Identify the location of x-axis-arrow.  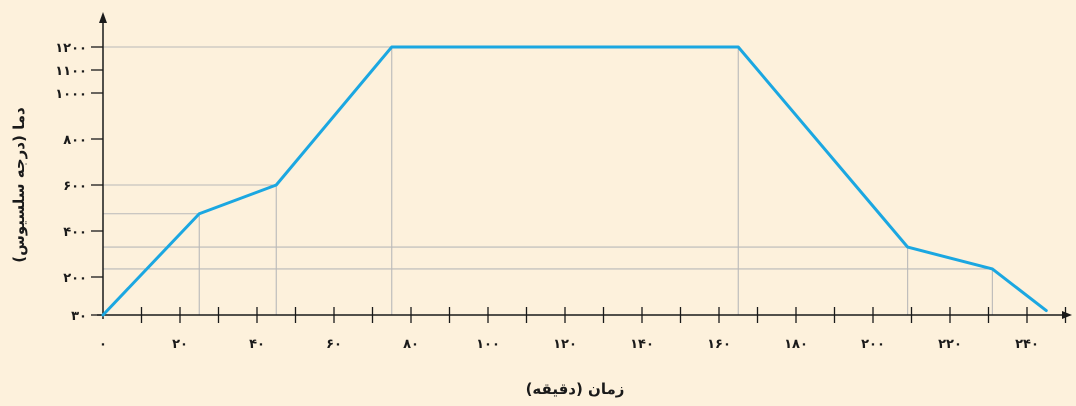
(1067, 315).